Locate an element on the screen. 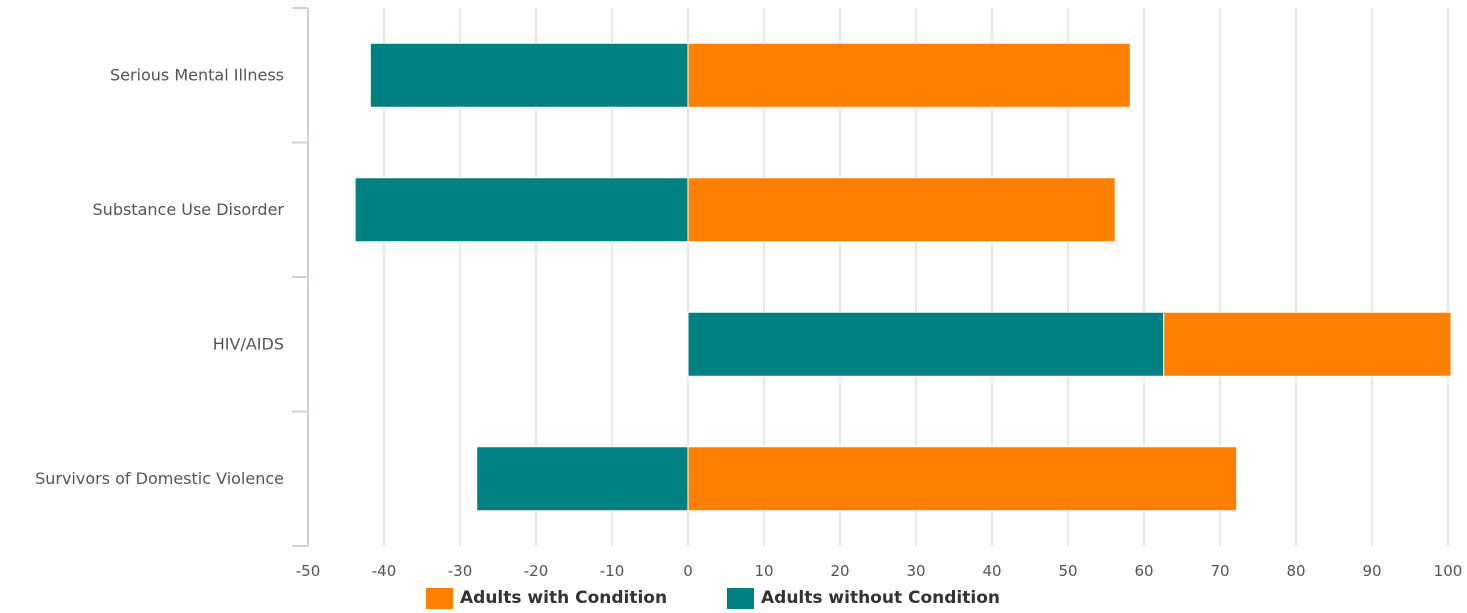 This screenshot has width=1467, height=613. legend-label-with-condition: Adults with Condition is located at coordinates (564, 598).